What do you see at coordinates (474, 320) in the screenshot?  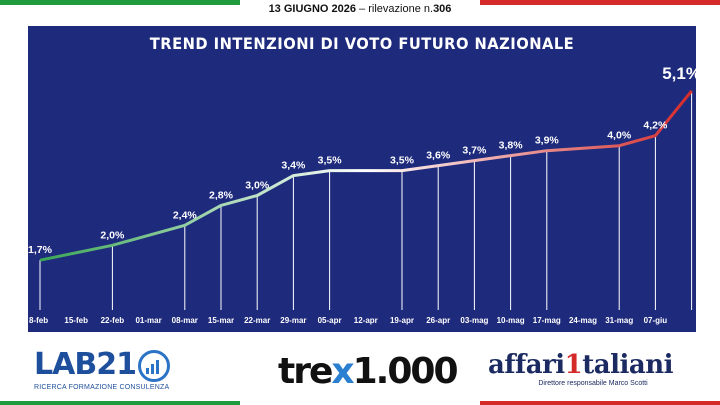 I see `x-tick-label: 03-mag` at bounding box center [474, 320].